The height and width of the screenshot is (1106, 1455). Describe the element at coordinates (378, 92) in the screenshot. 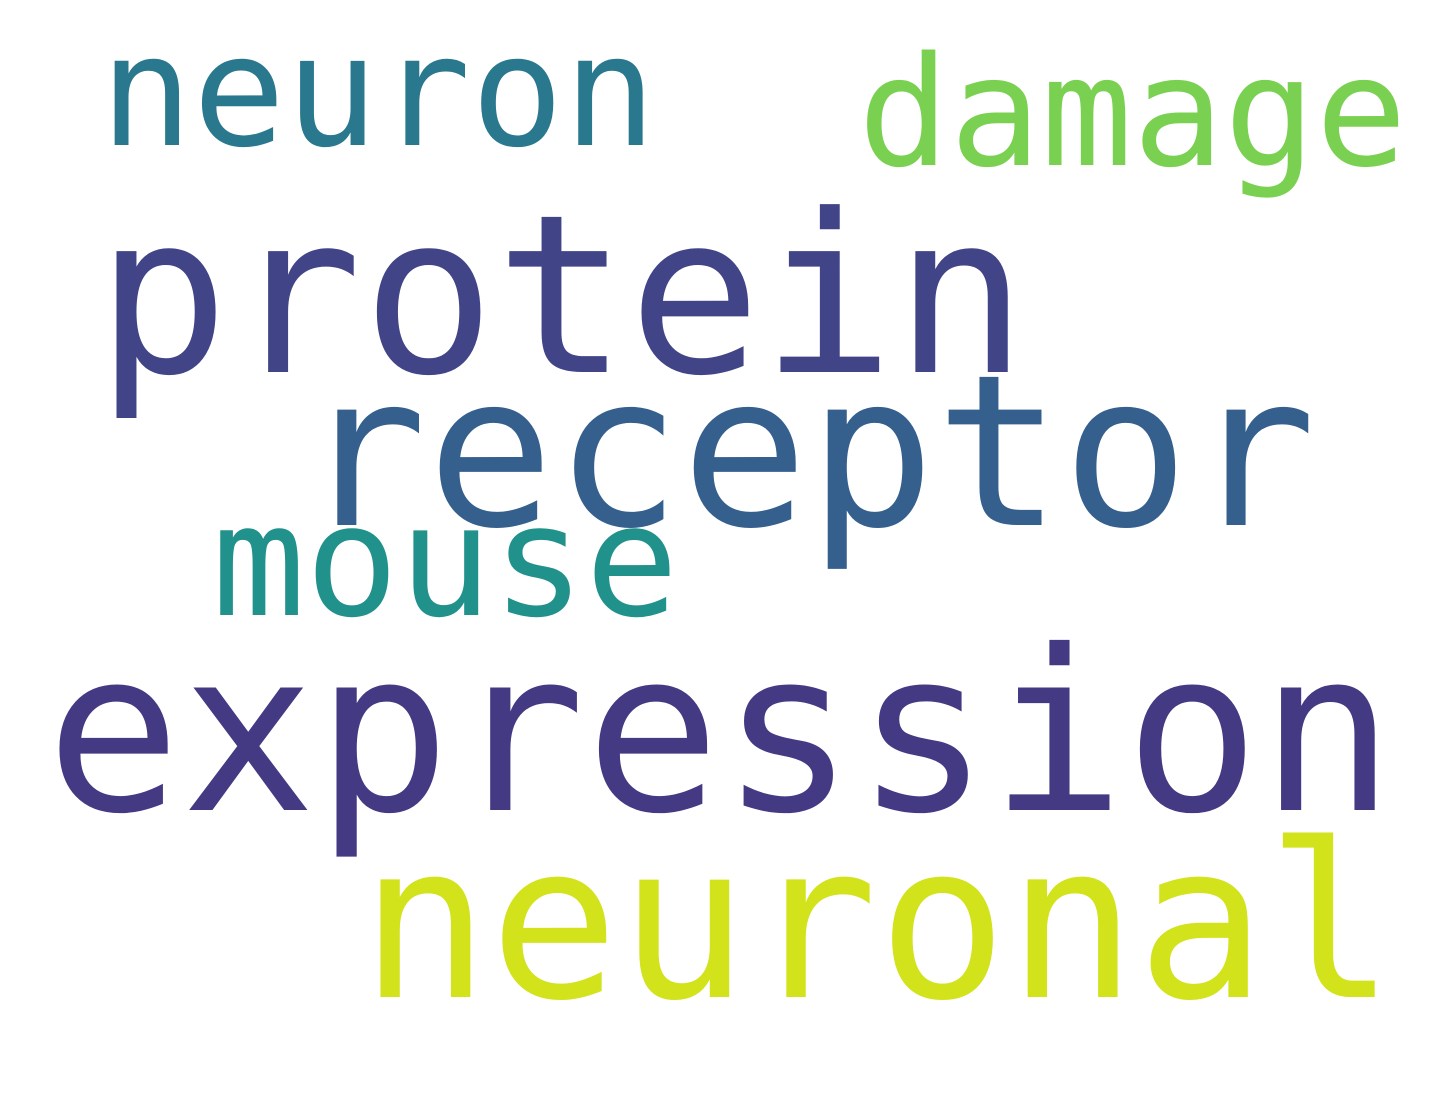

I see `word: neuron` at that location.